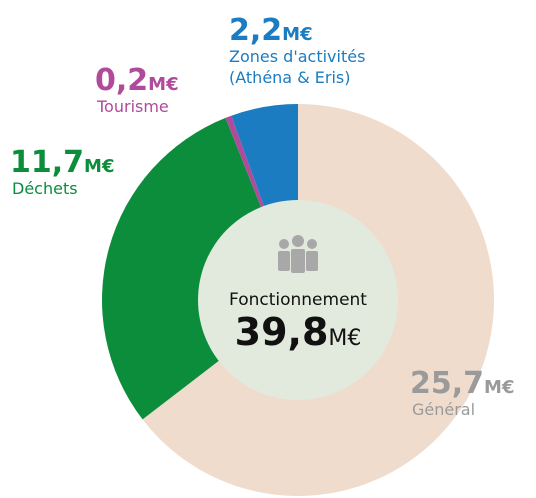 The height and width of the screenshot is (498, 536). Describe the element at coordinates (443, 409) in the screenshot. I see `category-label: Général` at that location.